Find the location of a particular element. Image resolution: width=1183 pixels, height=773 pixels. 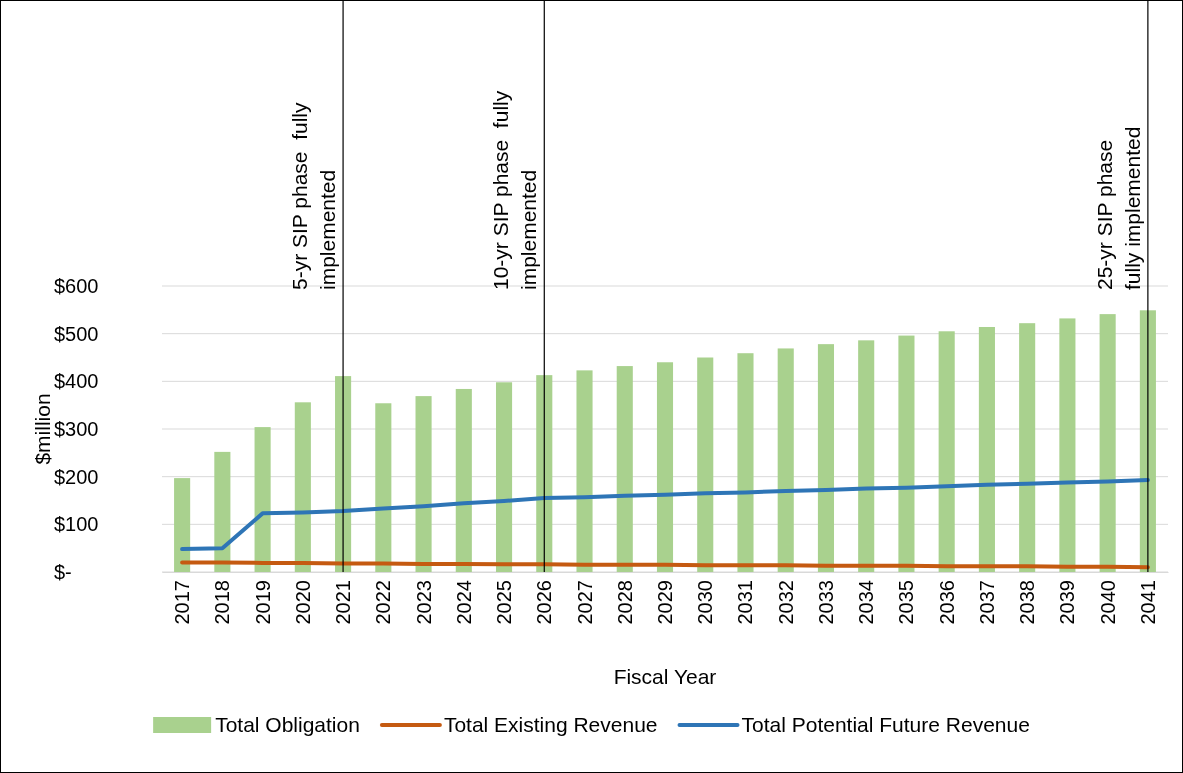

y-tick-label: $500 is located at coordinates (76, 333).